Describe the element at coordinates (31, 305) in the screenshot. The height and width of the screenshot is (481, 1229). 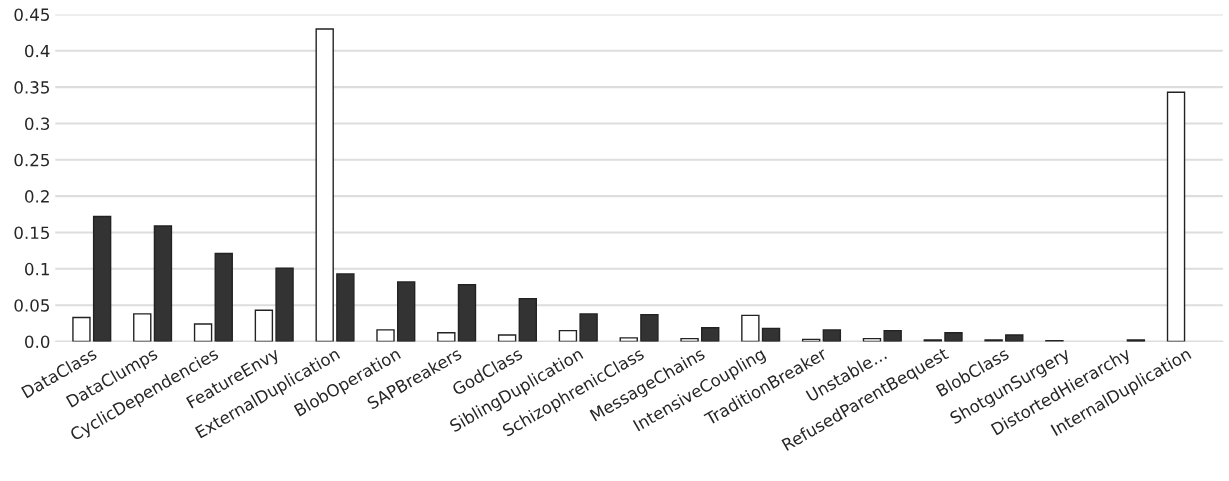
I see `y-tick-label: 0.05` at that location.